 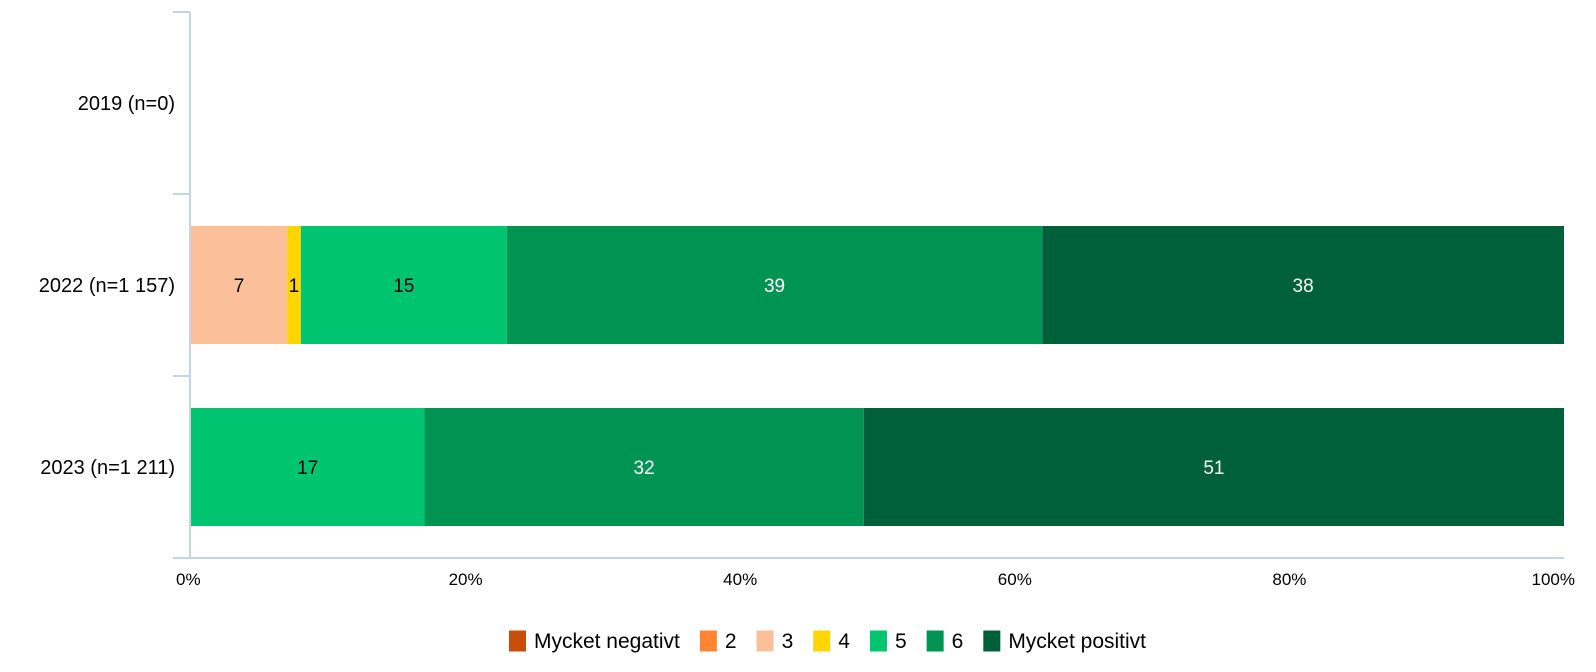 I want to click on data-label: 32, so click(x=644, y=468).